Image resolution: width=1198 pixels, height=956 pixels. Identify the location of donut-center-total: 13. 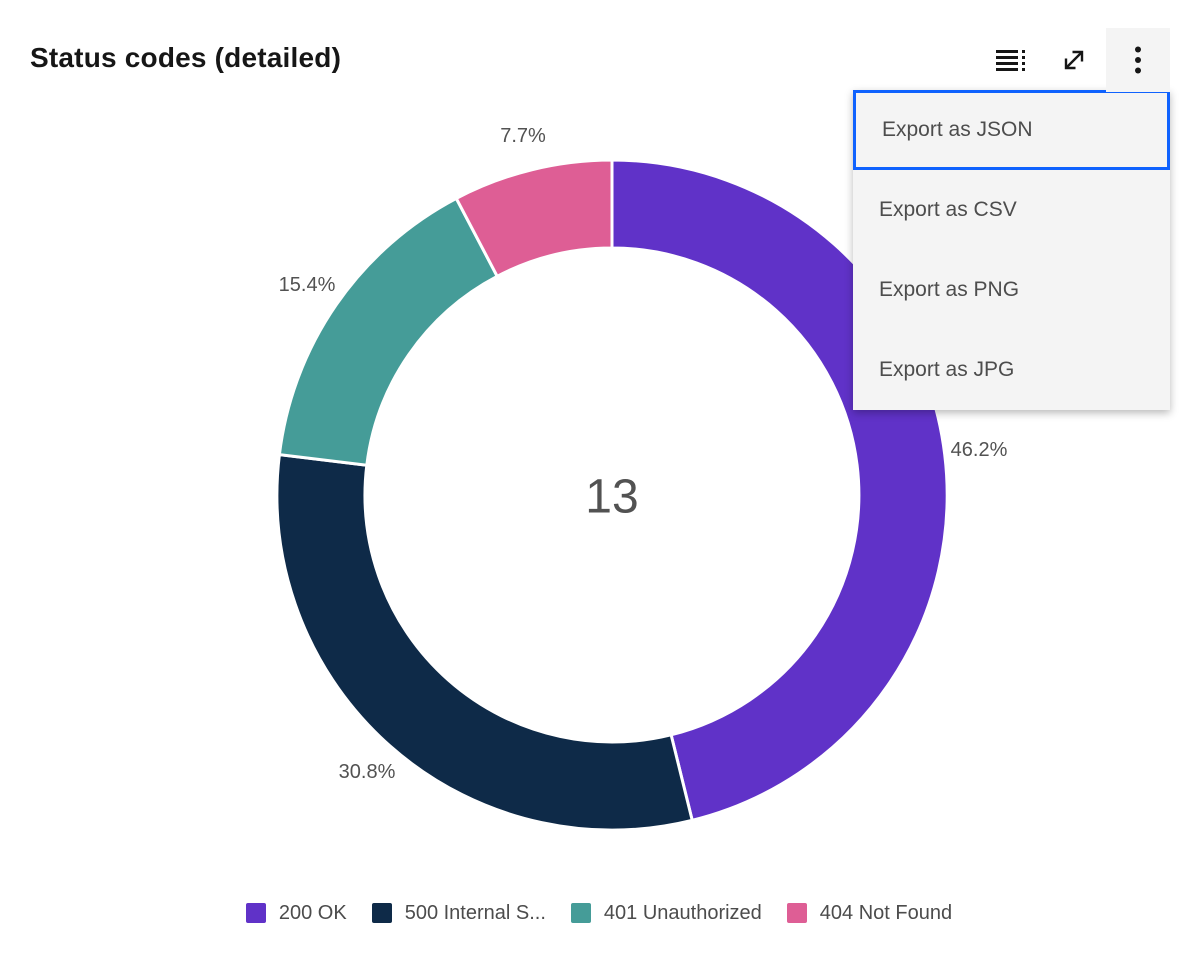
(611, 497).